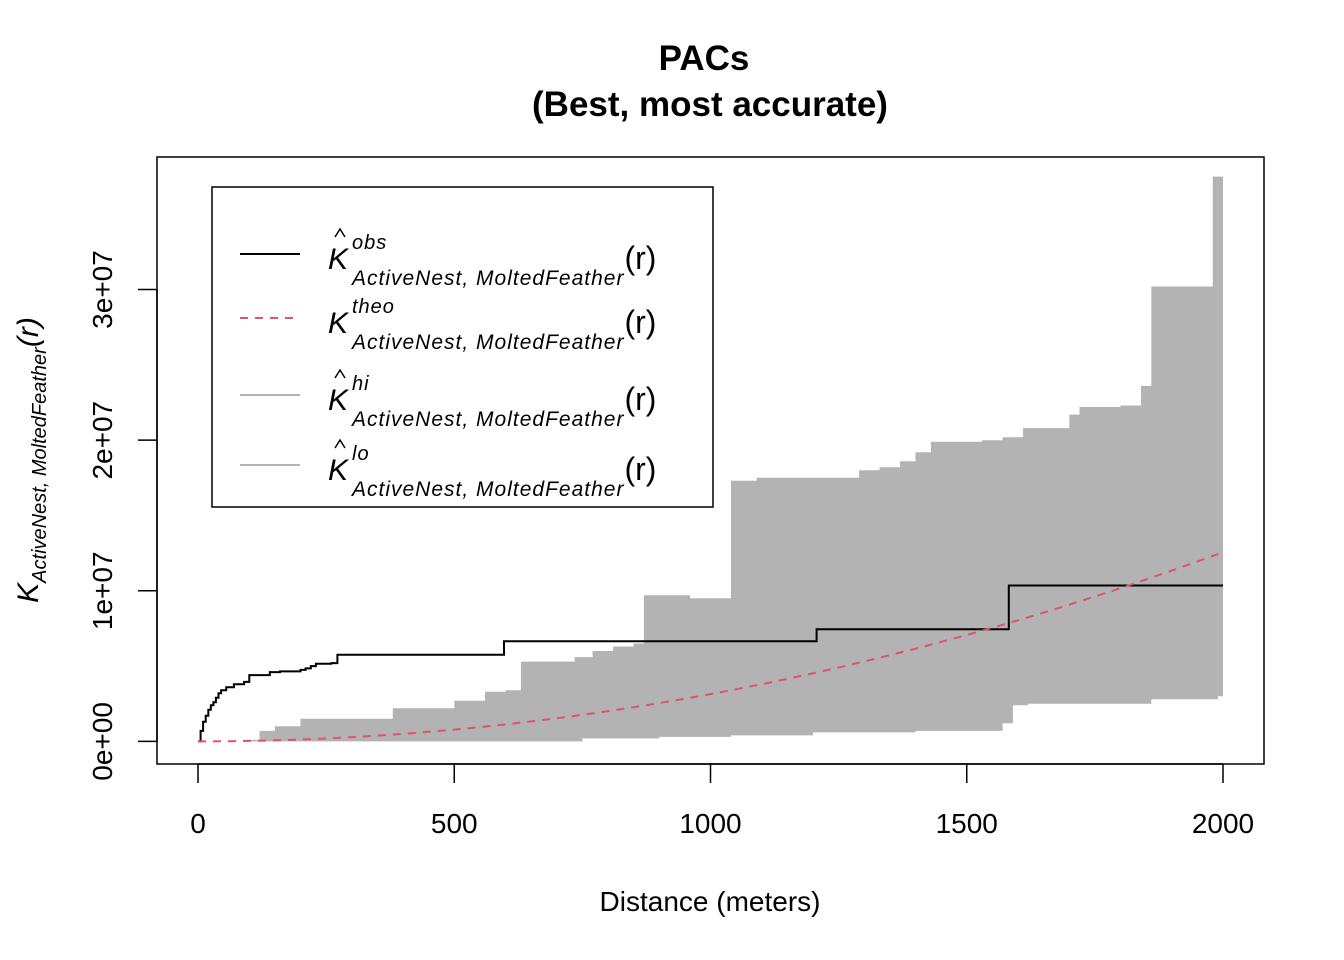 This screenshot has width=1344, height=960. What do you see at coordinates (710, 104) in the screenshot?
I see `chart-subtitle: (Best, most accurate)` at bounding box center [710, 104].